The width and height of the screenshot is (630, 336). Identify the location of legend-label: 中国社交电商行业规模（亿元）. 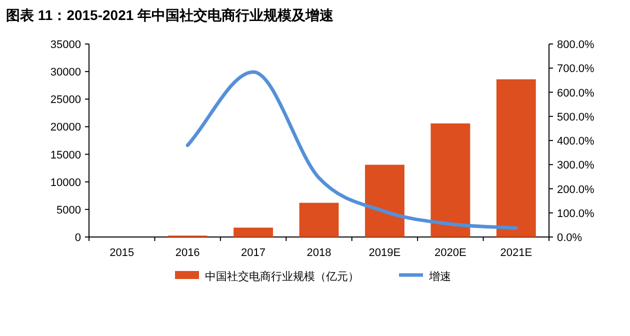
(282, 276).